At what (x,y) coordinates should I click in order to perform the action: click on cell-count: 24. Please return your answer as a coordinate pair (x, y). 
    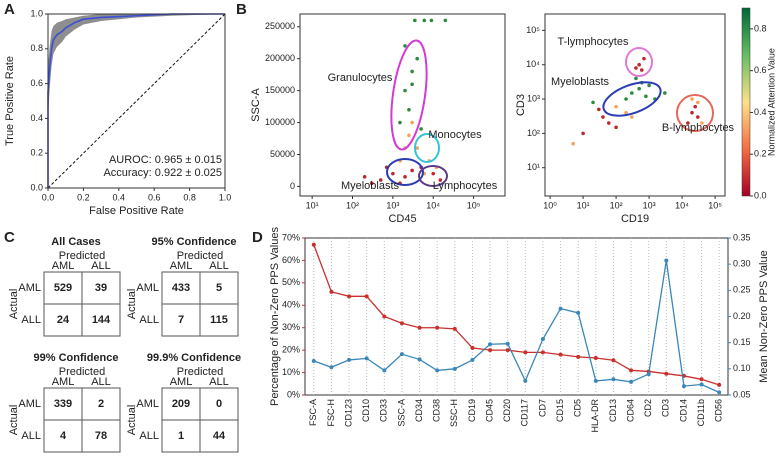
    Looking at the image, I should click on (63, 320).